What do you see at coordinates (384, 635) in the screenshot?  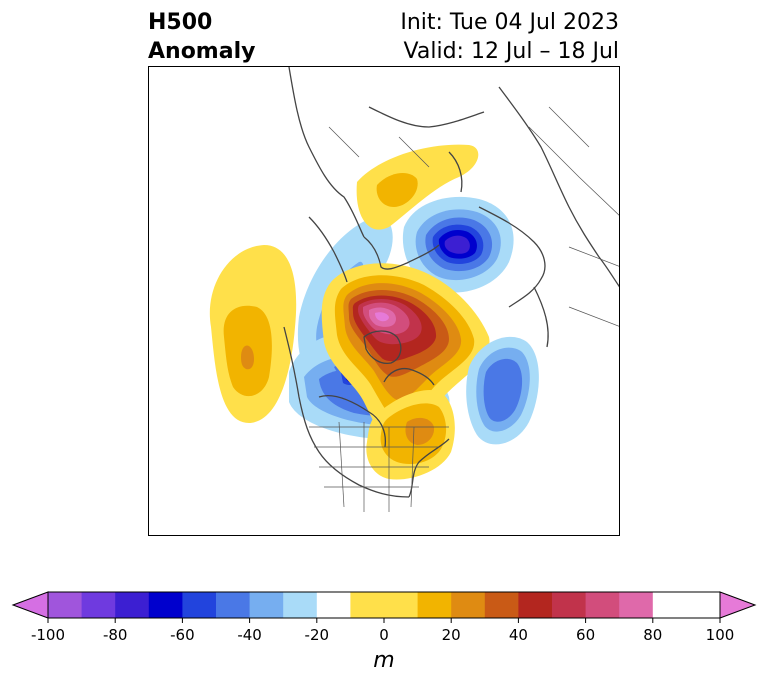 I see `colorbar-tick-label: 0` at bounding box center [384, 635].